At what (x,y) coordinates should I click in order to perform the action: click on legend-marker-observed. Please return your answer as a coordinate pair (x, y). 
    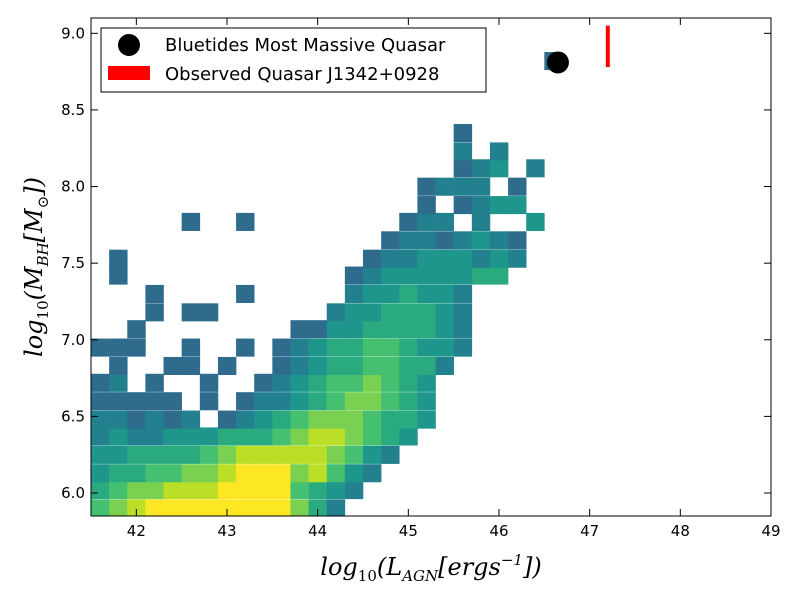
    Looking at the image, I should click on (129, 73).